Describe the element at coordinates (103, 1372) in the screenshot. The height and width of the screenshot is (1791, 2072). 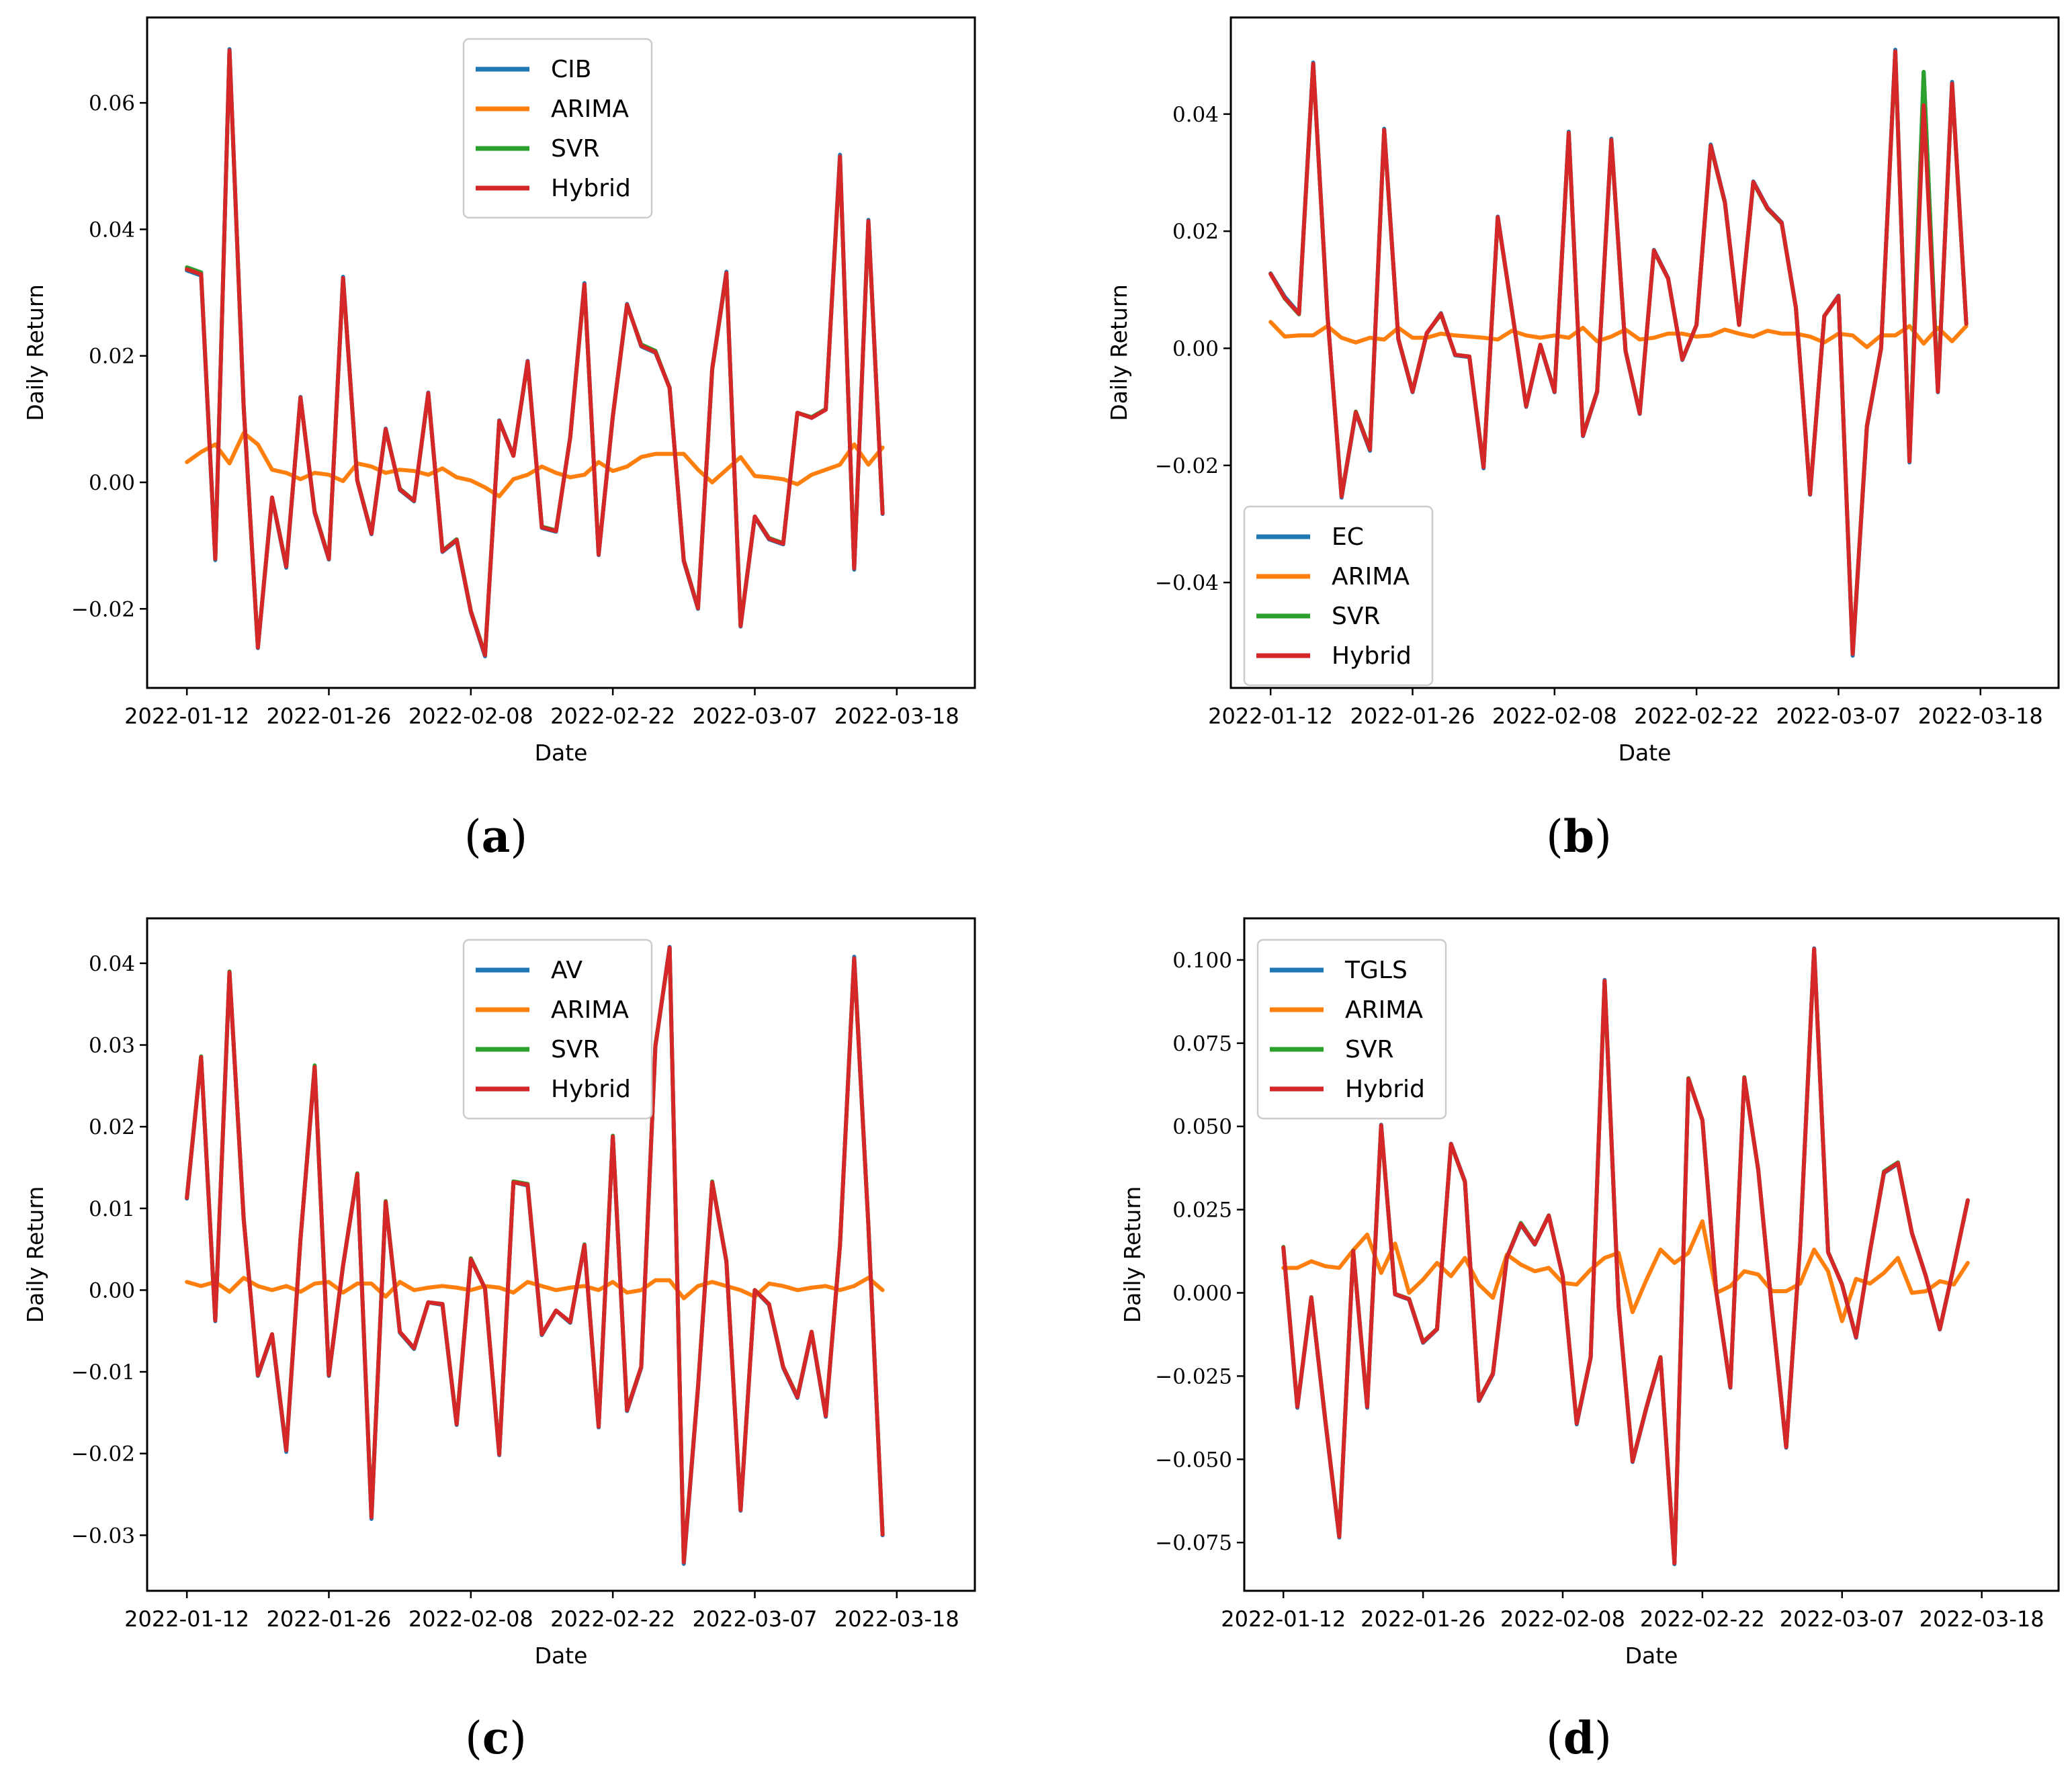
I see `y-tick-label: −0.01` at that location.